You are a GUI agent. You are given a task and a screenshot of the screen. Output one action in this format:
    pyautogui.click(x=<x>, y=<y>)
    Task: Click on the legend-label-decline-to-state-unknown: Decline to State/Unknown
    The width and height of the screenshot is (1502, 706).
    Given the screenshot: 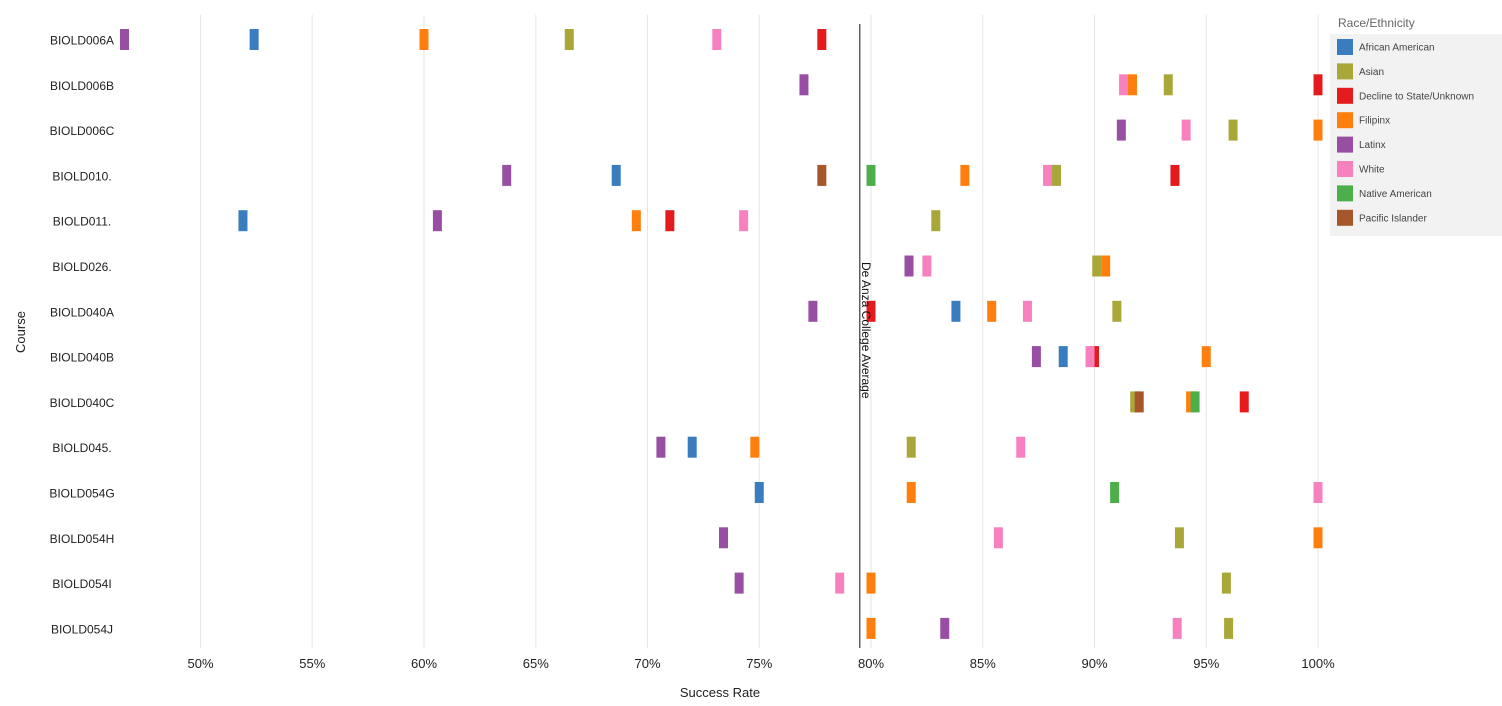 What is the action you would take?
    pyautogui.click(x=1416, y=96)
    